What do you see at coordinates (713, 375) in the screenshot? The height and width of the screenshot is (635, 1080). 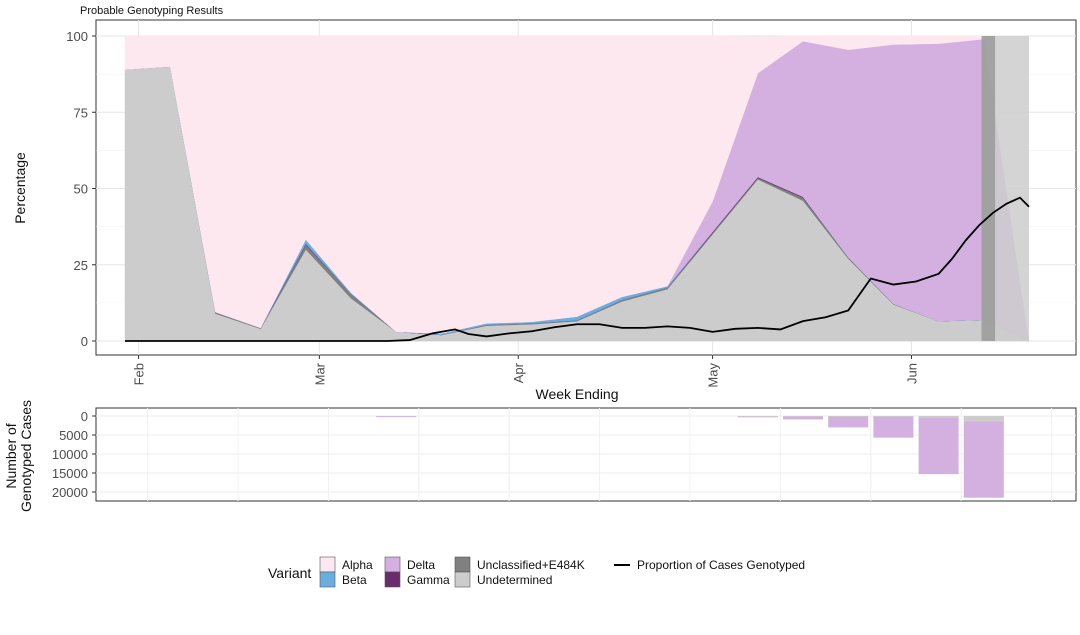 I see `x-tick-label: May` at bounding box center [713, 375].